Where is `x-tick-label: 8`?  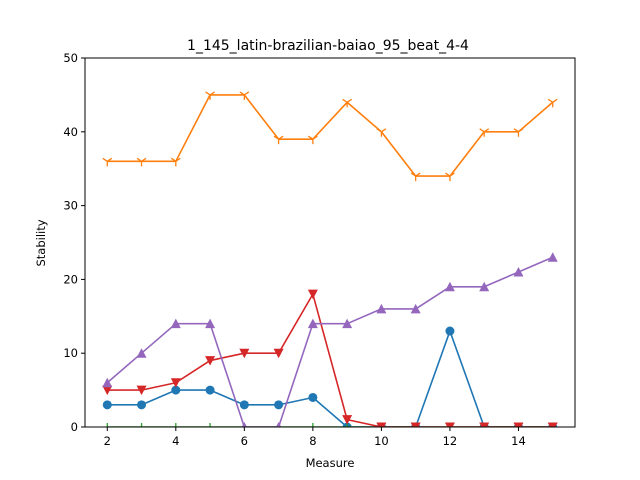 x-tick-label: 8 is located at coordinates (312, 441).